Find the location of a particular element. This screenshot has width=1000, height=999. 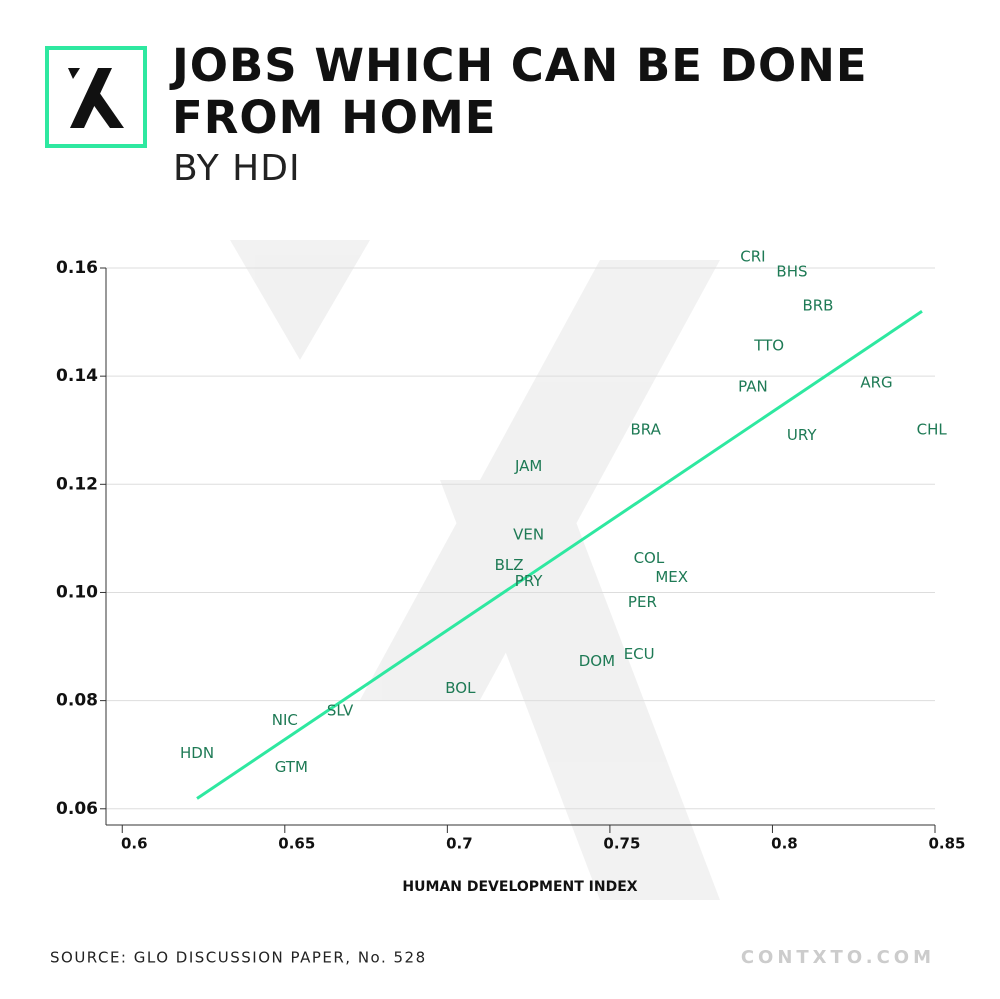

x-tick-label: 0.85 is located at coordinates (946, 844).